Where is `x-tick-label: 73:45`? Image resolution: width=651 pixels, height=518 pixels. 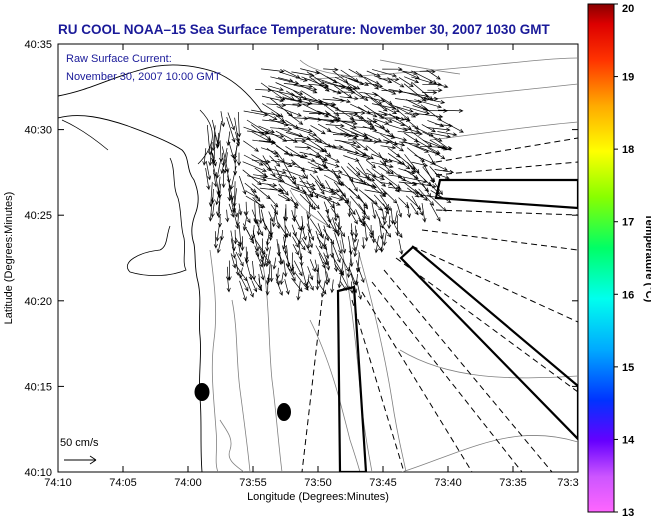 x-tick-label: 73:45 is located at coordinates (383, 483).